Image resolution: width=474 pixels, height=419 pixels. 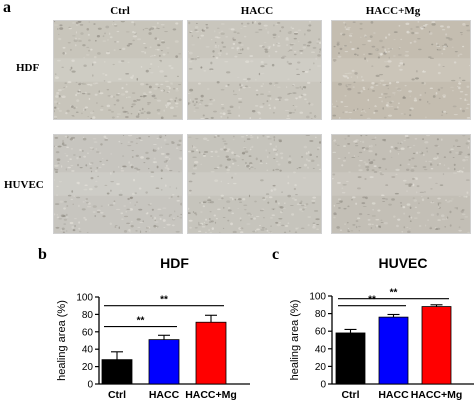 I want to click on hdf-y-tick-label: 20, so click(x=88, y=367).